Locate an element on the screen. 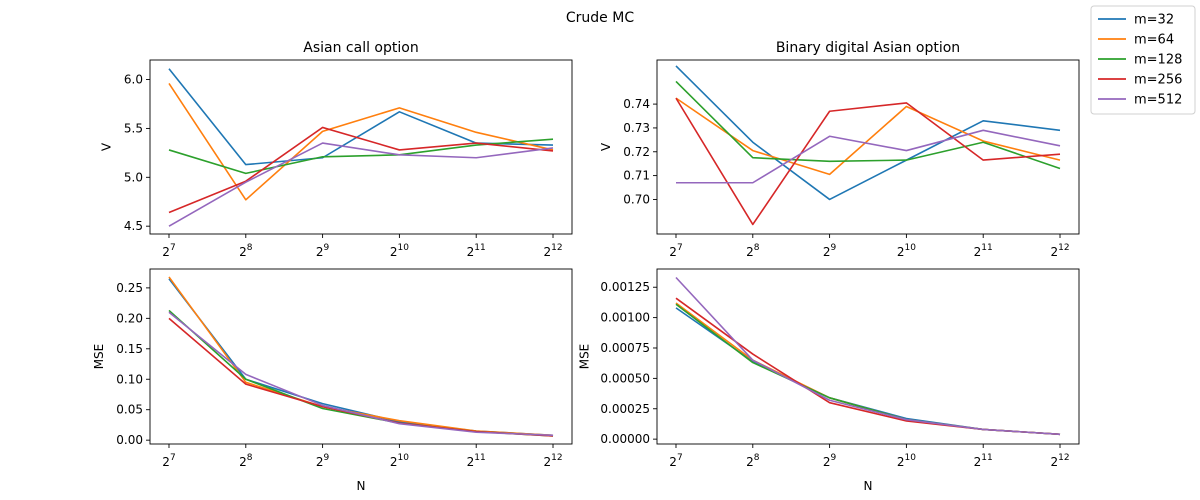 Image resolution: width=1200 pixels, height=500 pixels. legend-label: m=128 is located at coordinates (1158, 60).